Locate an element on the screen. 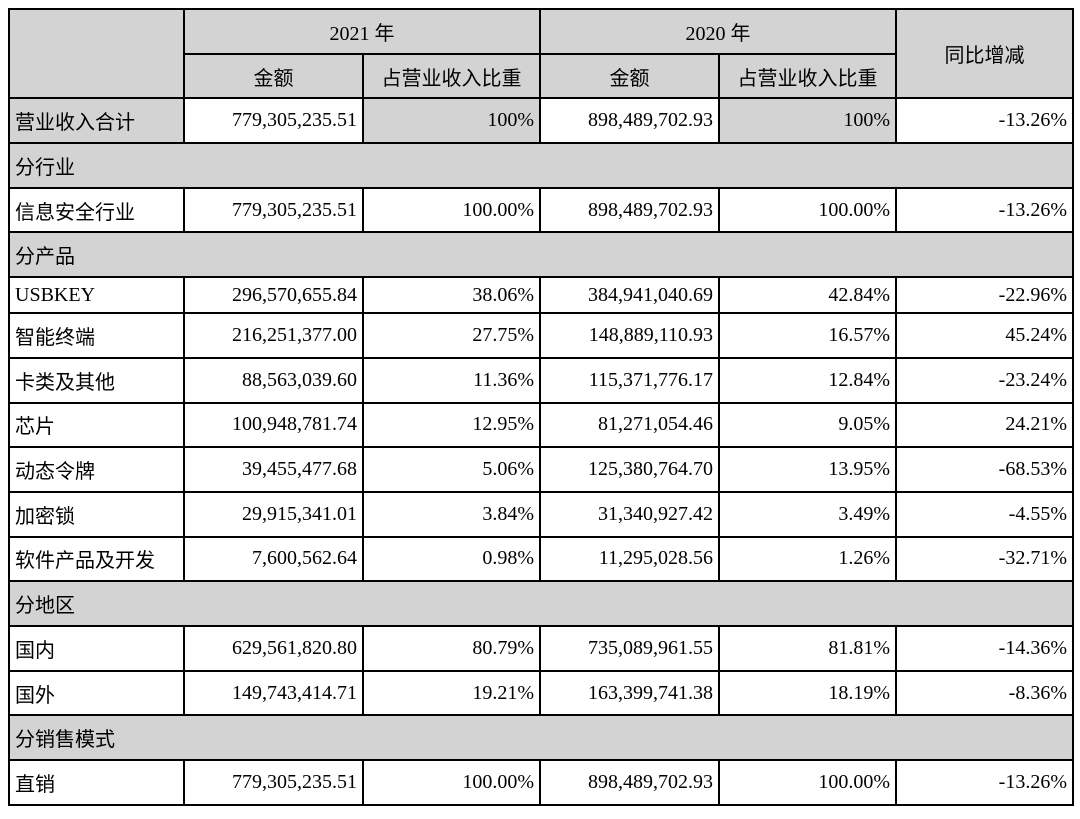  header-year-2021: 2021 年 is located at coordinates (362, 31).